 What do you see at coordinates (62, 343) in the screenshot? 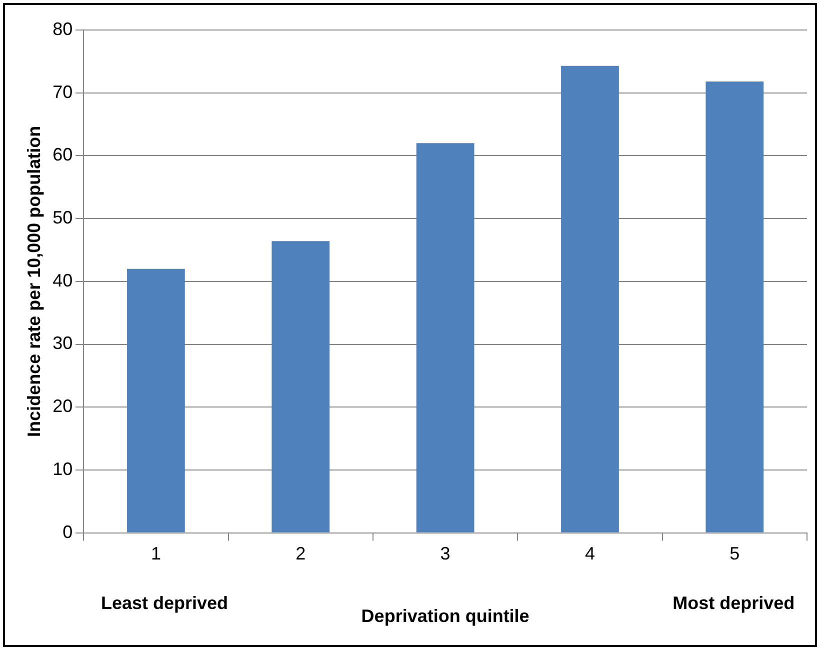
I see `y-tick-label: 30` at bounding box center [62, 343].